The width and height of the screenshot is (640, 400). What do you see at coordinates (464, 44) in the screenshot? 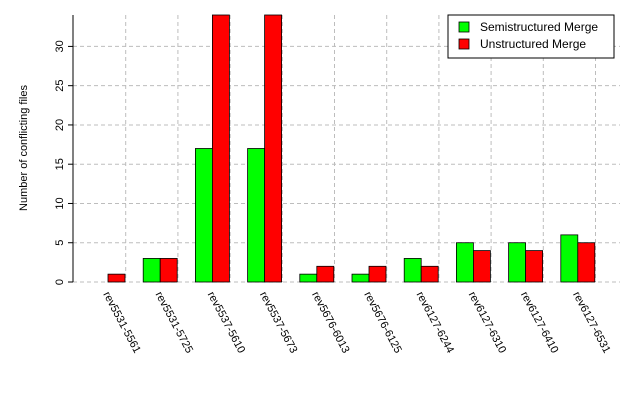
I see `legend-swatch-unstructured` at bounding box center [464, 44].